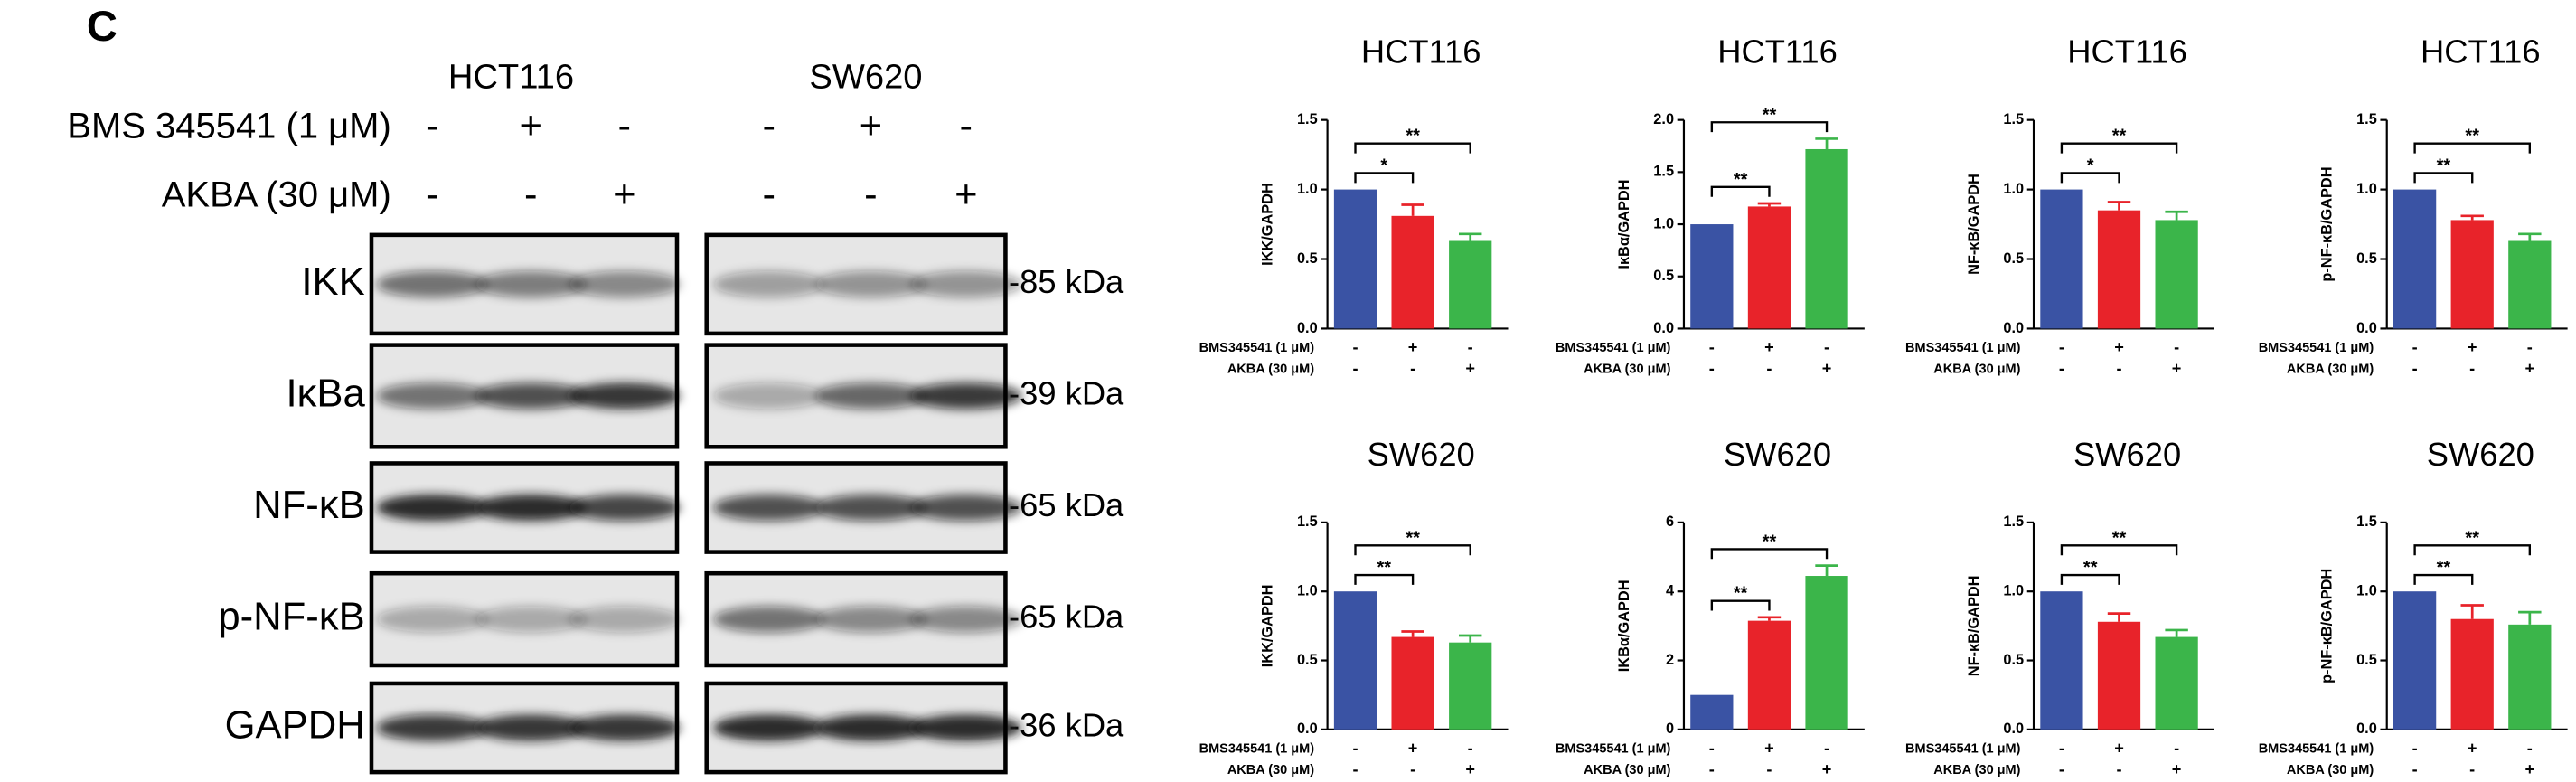 The width and height of the screenshot is (2576, 782). Describe the element at coordinates (1067, 394) in the screenshot. I see `size-label: -39 kDa` at that location.